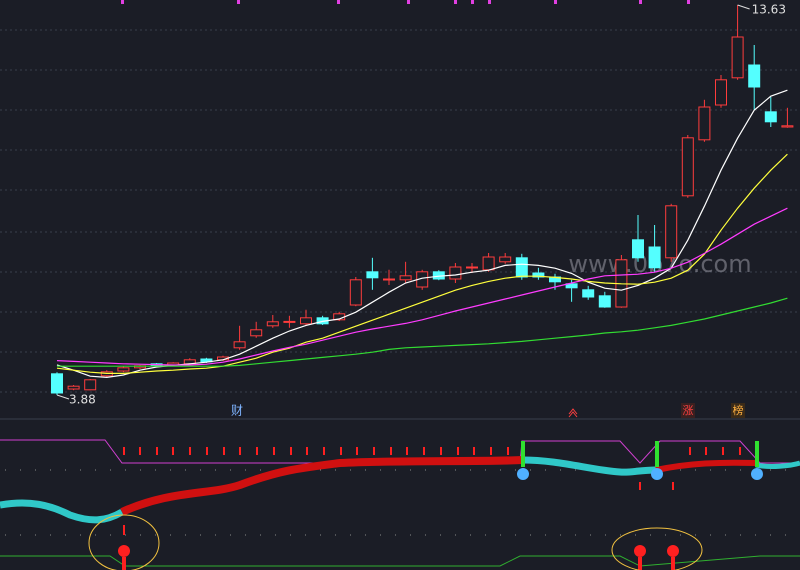 Image resolution: width=800 pixels, height=570 pixels. I want to click on top-ticks, so click(405, 2).